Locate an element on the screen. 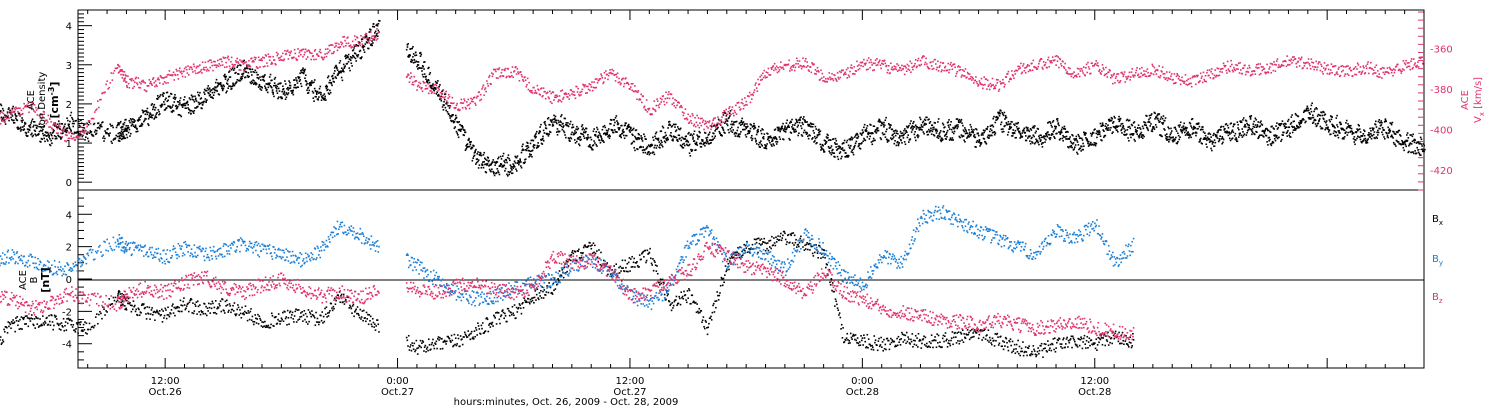 The image size is (1500, 410). x-tick-time: 12:00 is located at coordinates (630, 381).